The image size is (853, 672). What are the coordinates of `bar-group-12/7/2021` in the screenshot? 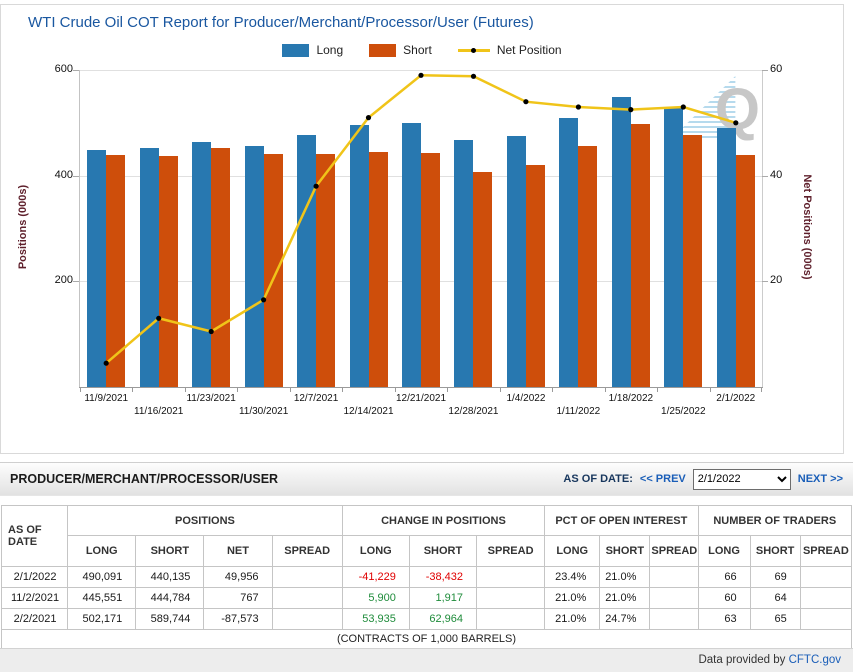 It's located at (316, 228).